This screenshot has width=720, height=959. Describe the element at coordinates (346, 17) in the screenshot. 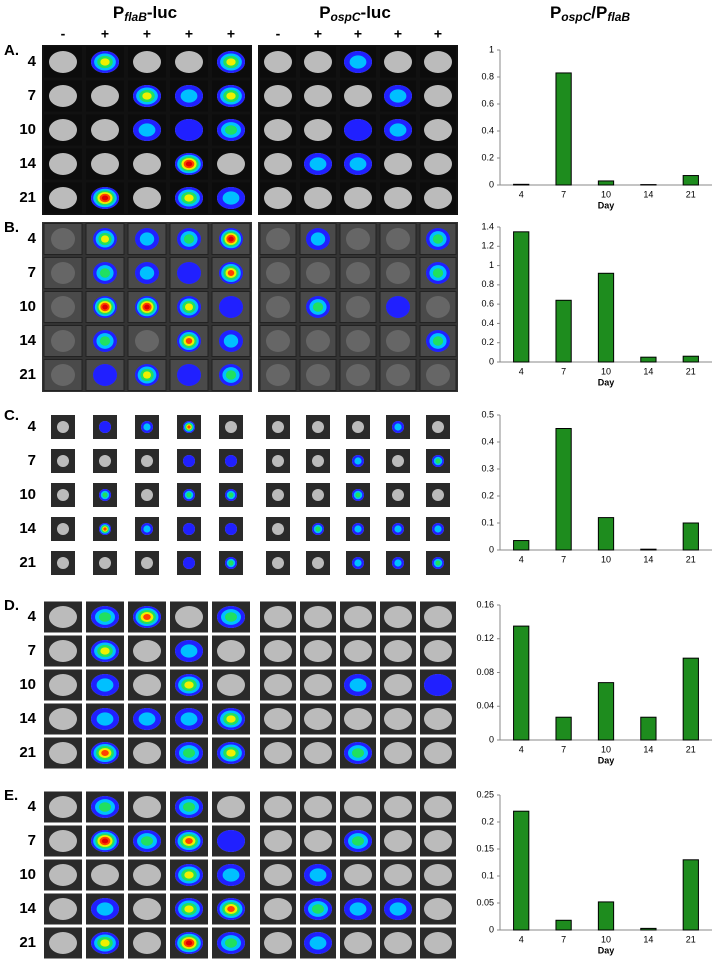

I see `header-sub: ospC` at that location.